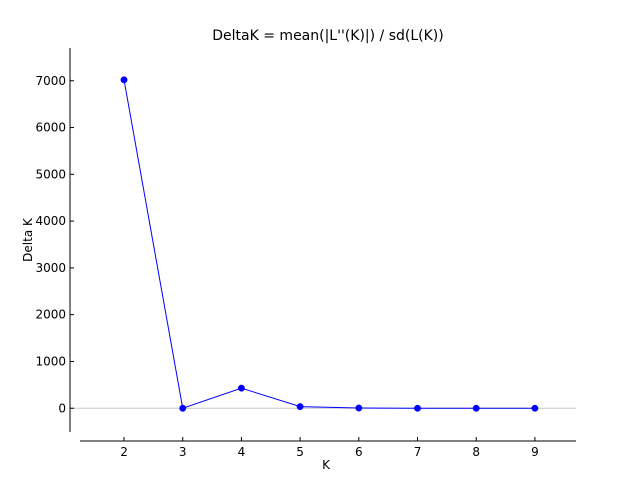 This screenshot has height=480, width=640. I want to click on y-tick-label: 7000, so click(50, 81).